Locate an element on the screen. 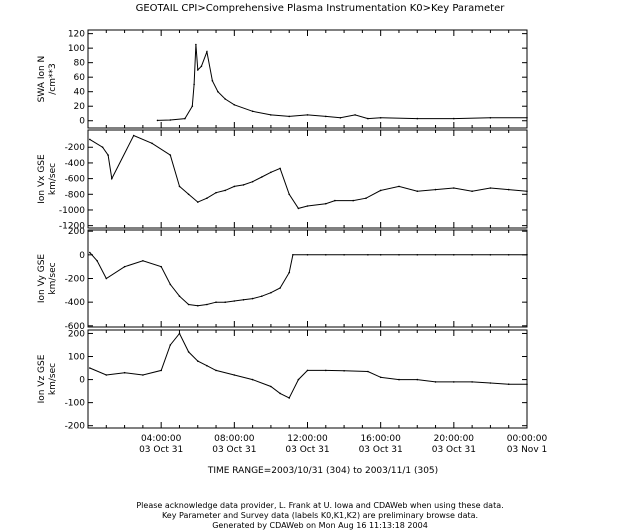 This screenshot has height=530, width=640. x-tick-time: 12:00:00 is located at coordinates (307, 439).